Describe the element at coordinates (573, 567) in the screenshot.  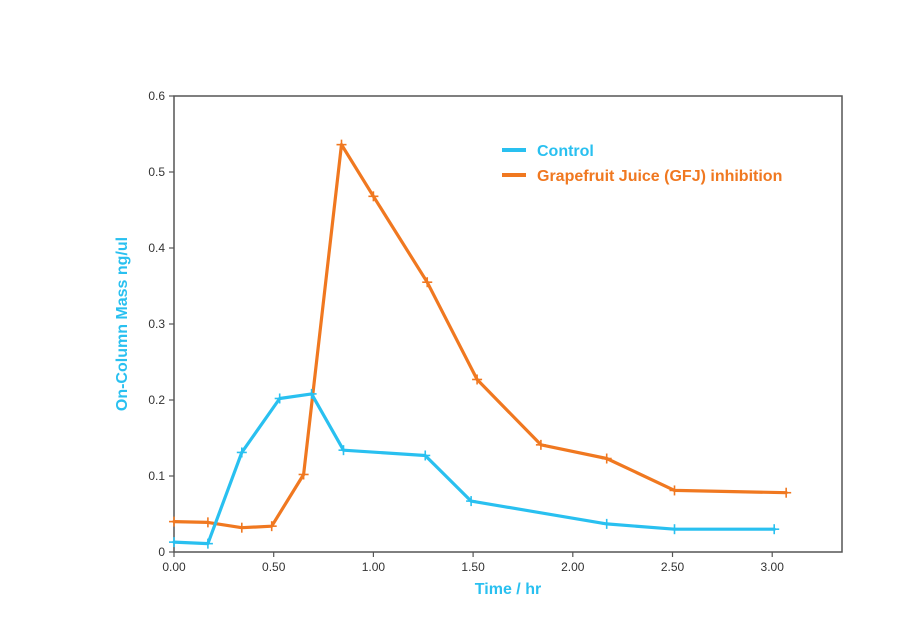
I see `x-tick-label: 2.00` at that location.